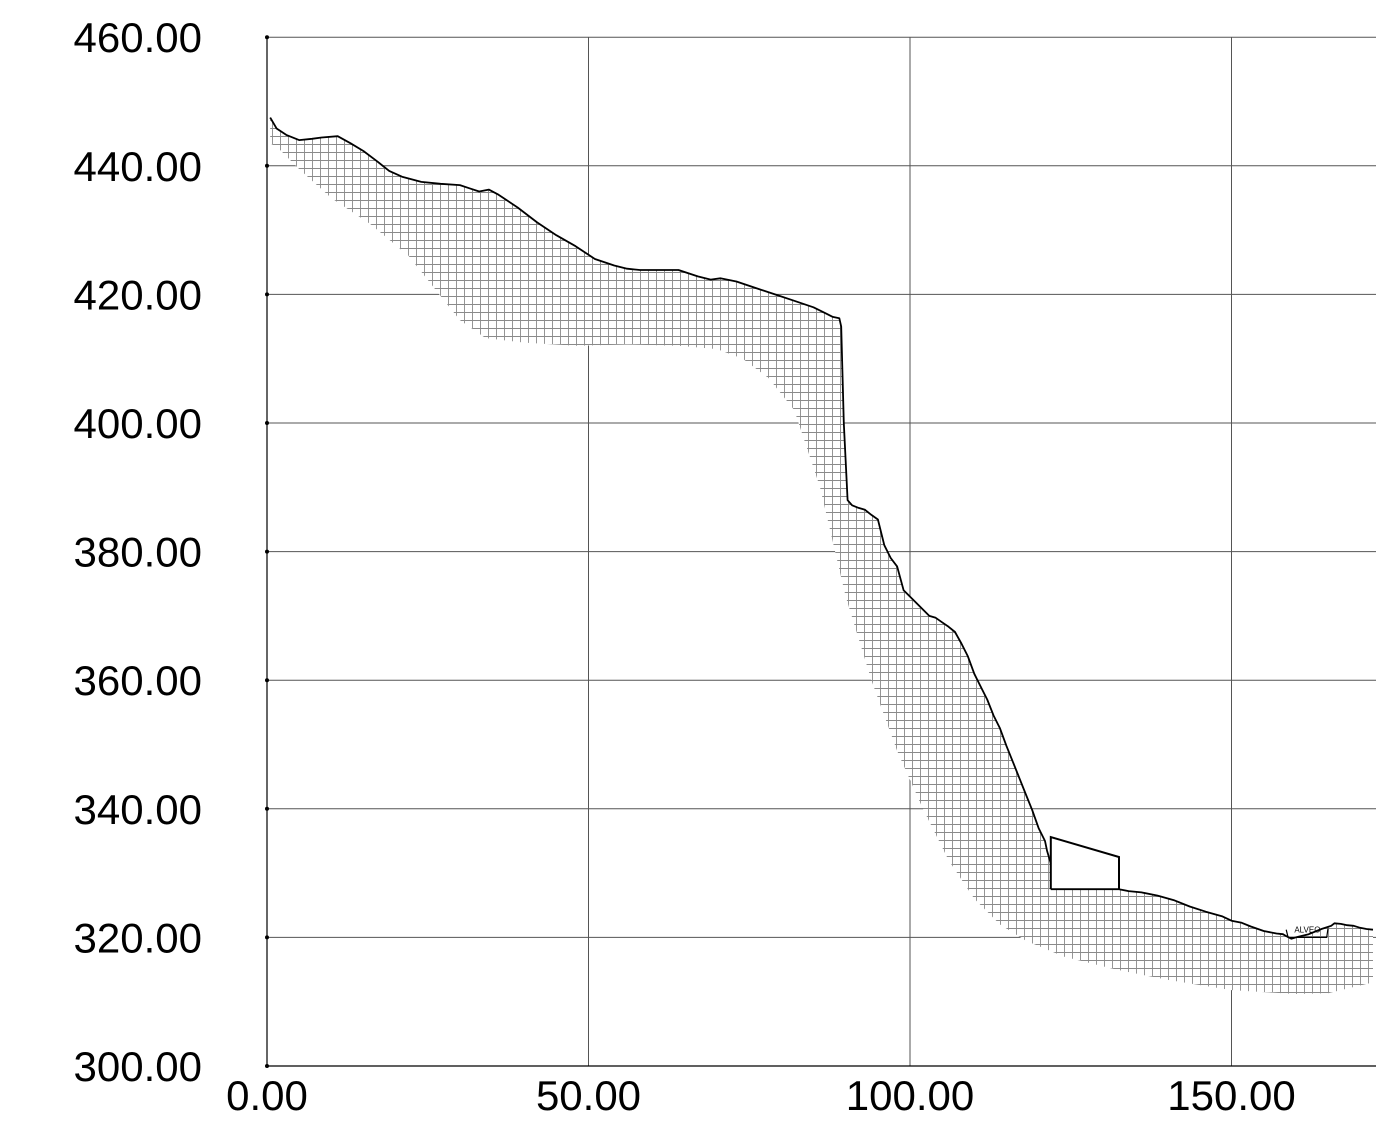 The height and width of the screenshot is (1134, 1376). What do you see at coordinates (267, 1095) in the screenshot?
I see `x-tick-label-0: 0.00` at bounding box center [267, 1095].